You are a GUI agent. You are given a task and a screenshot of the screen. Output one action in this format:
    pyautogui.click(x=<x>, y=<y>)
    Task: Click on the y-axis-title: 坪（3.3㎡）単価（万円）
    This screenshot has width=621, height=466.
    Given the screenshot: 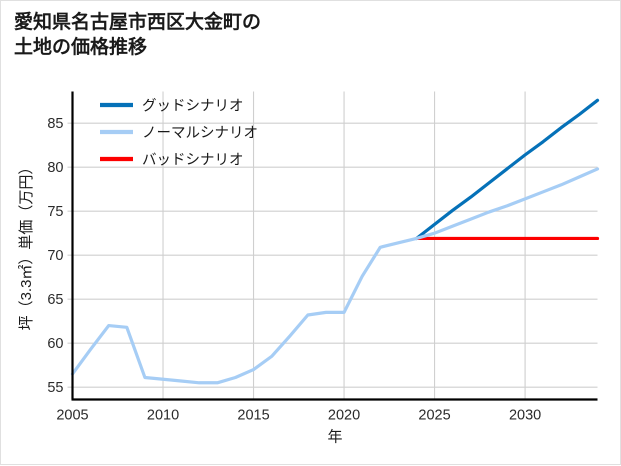 What is the action you would take?
    pyautogui.click(x=26, y=245)
    